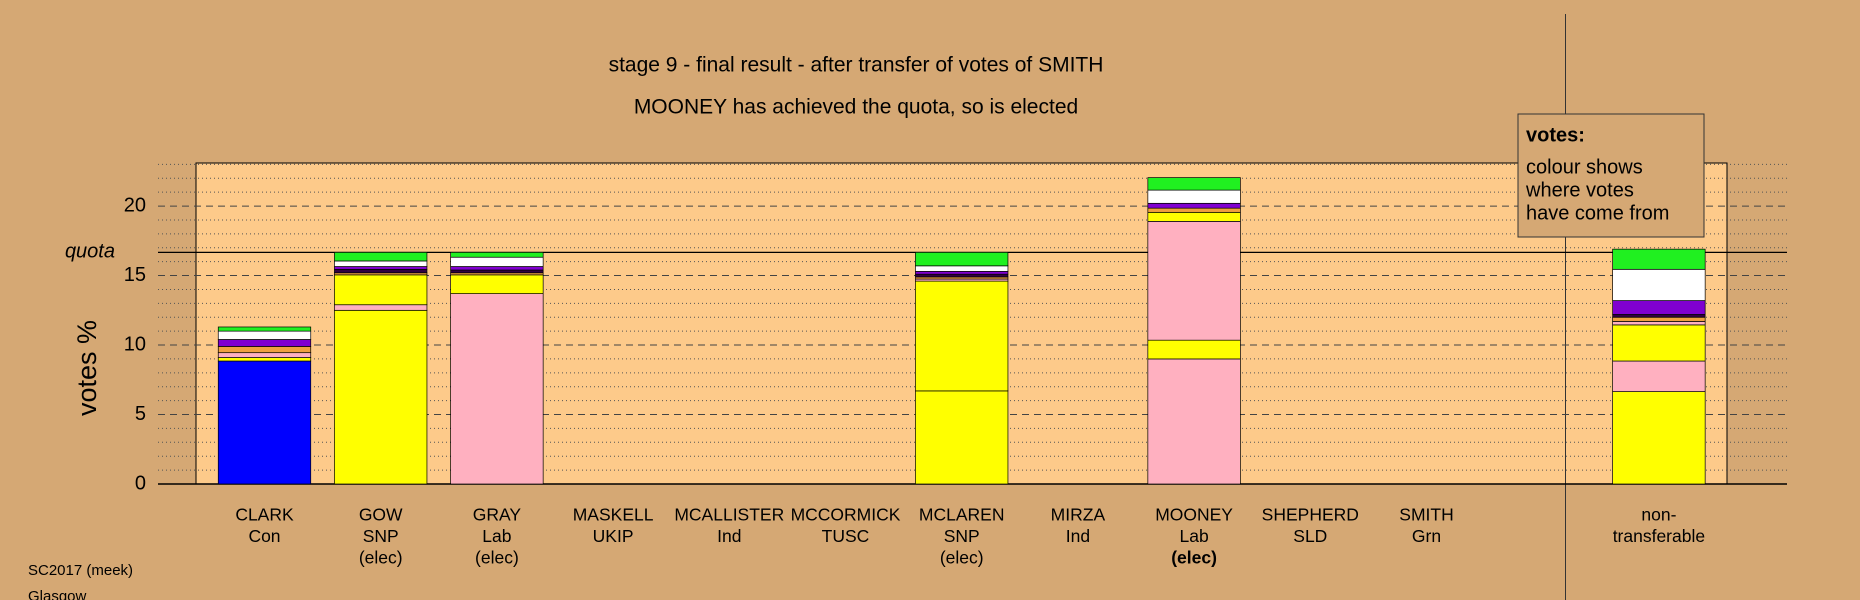 This screenshot has width=1860, height=600. Describe the element at coordinates (1597, 213) in the screenshot. I see `note-line: have come from` at that location.